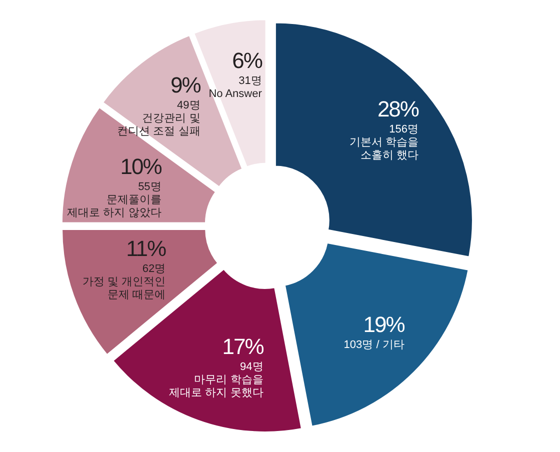 This screenshot has width=560, height=452. I want to click on data-label: 28%, so click(398, 109).